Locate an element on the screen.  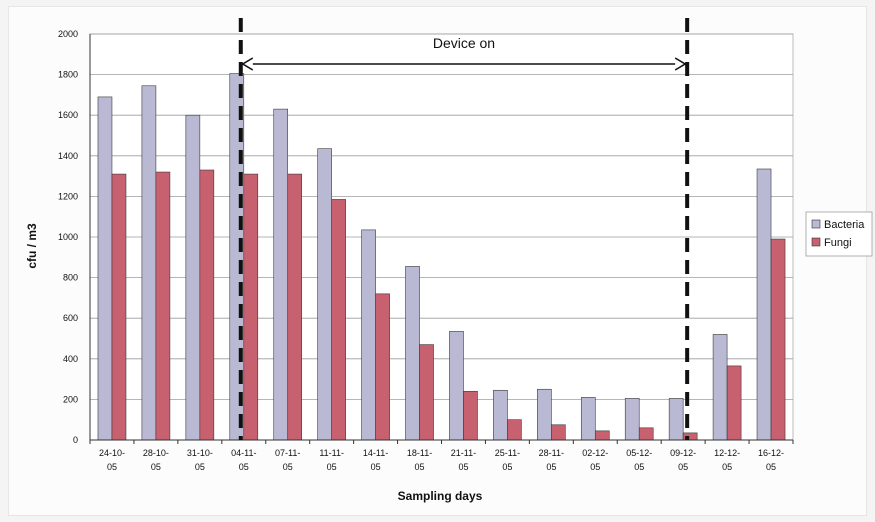
y-tick-label: 0 is located at coordinates (75, 440).